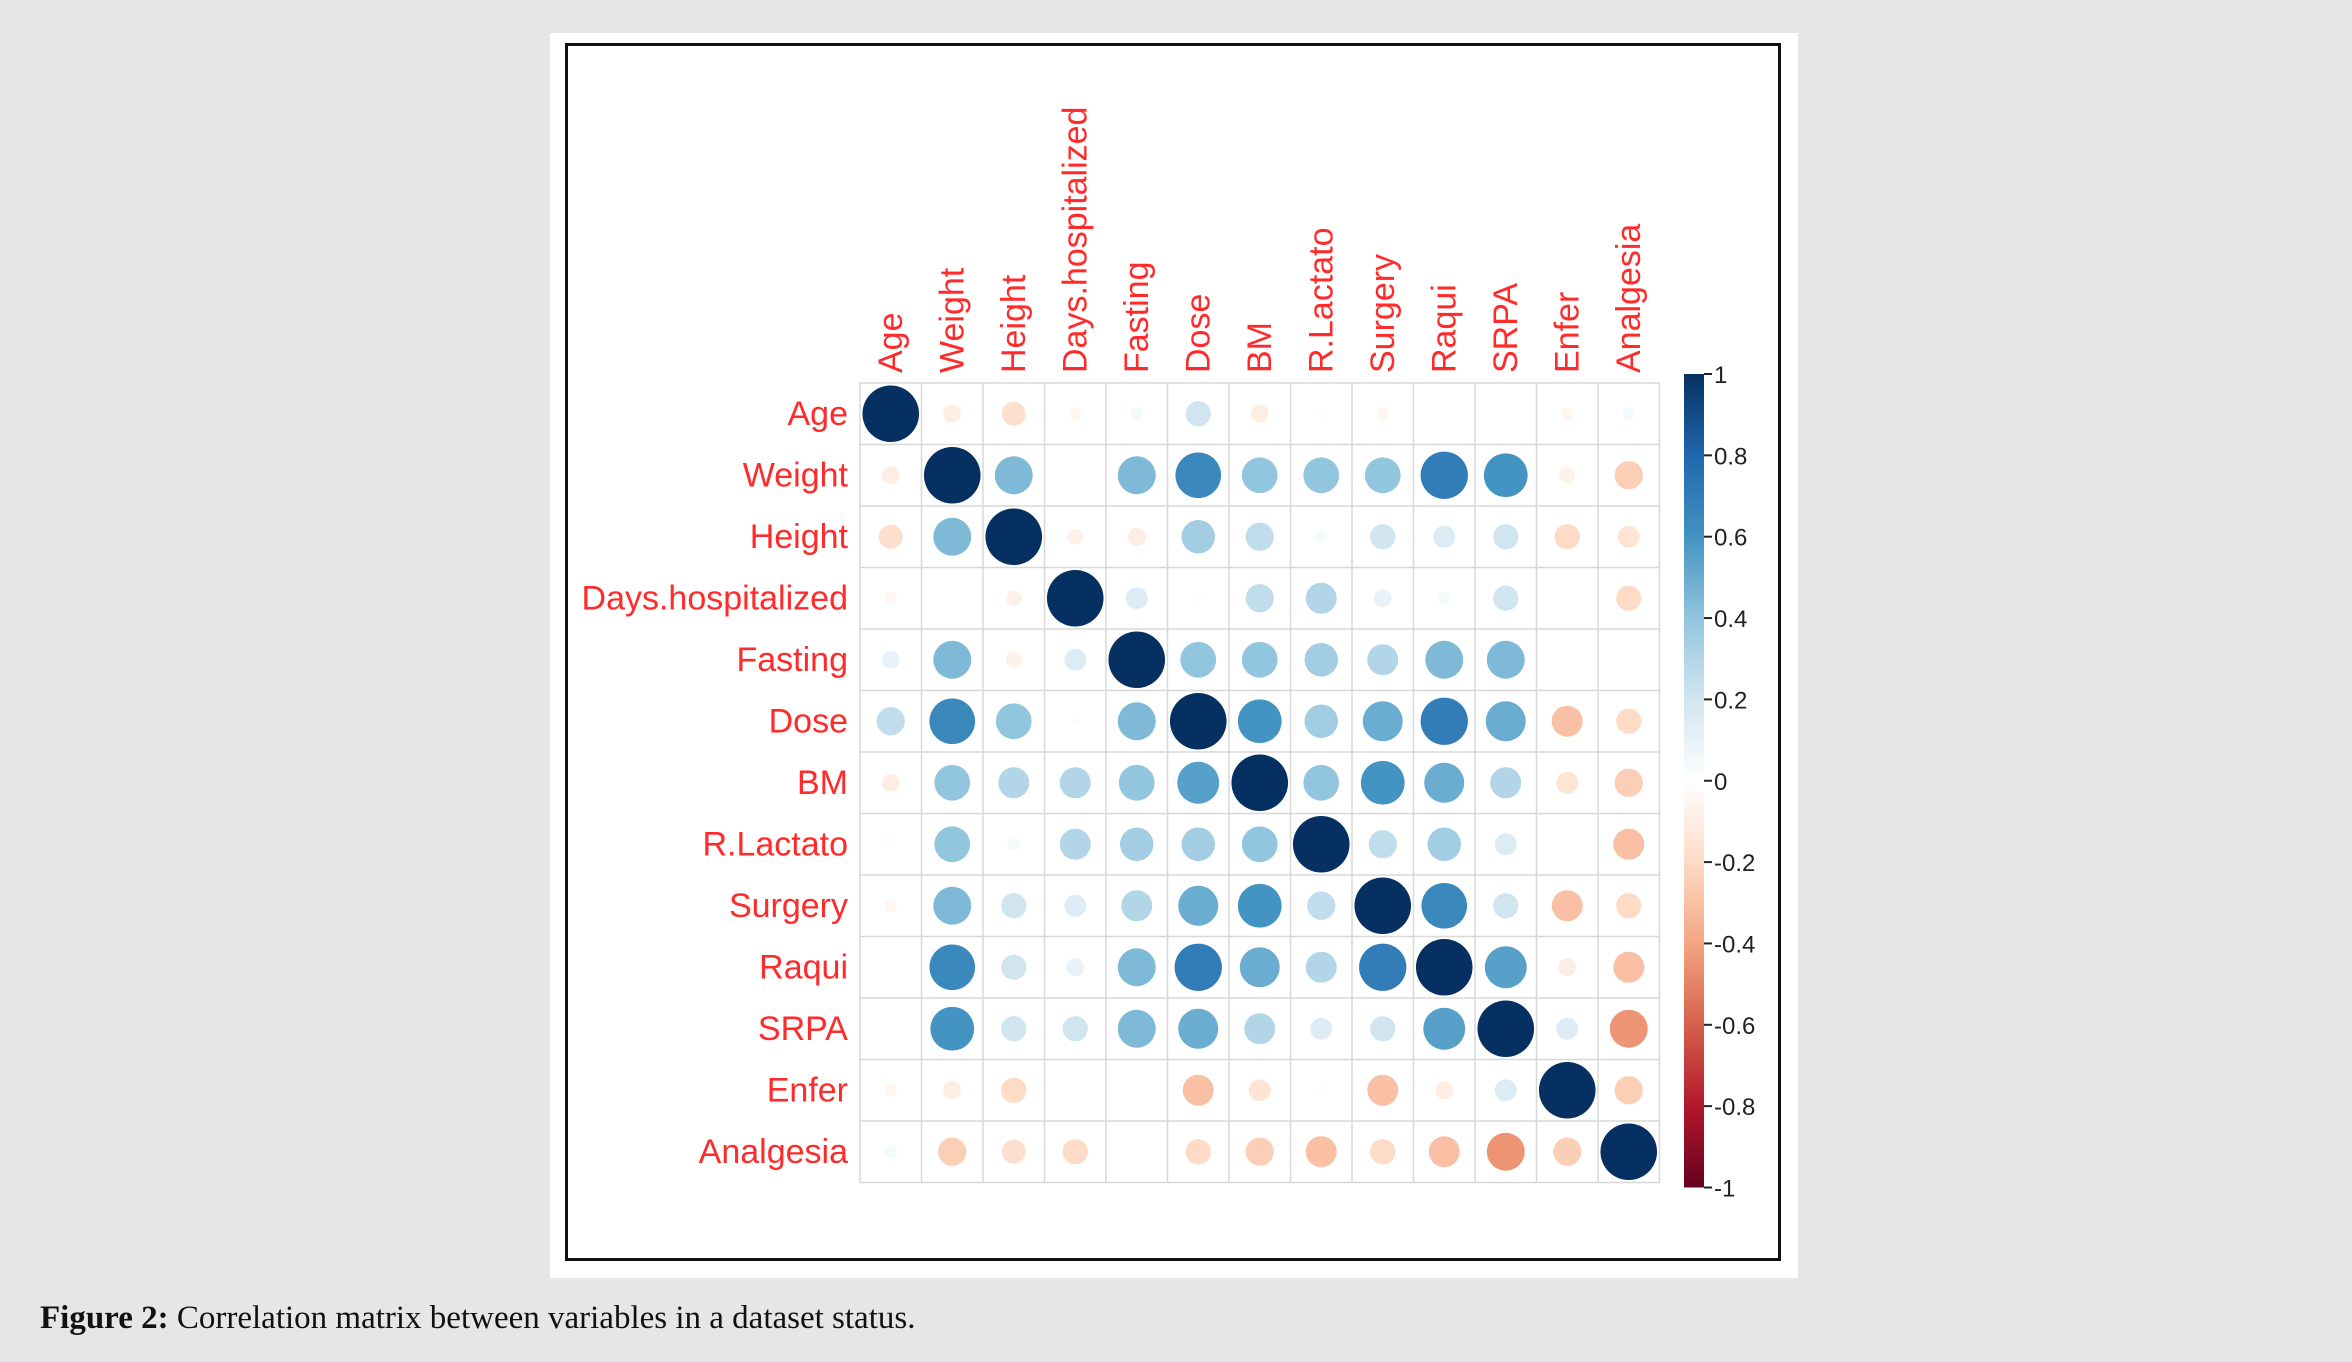 Image resolution: width=2352 pixels, height=1362 pixels. What do you see at coordinates (1013, 1151) in the screenshot?
I see `correlation-circle-Analgesia-Height` at bounding box center [1013, 1151].